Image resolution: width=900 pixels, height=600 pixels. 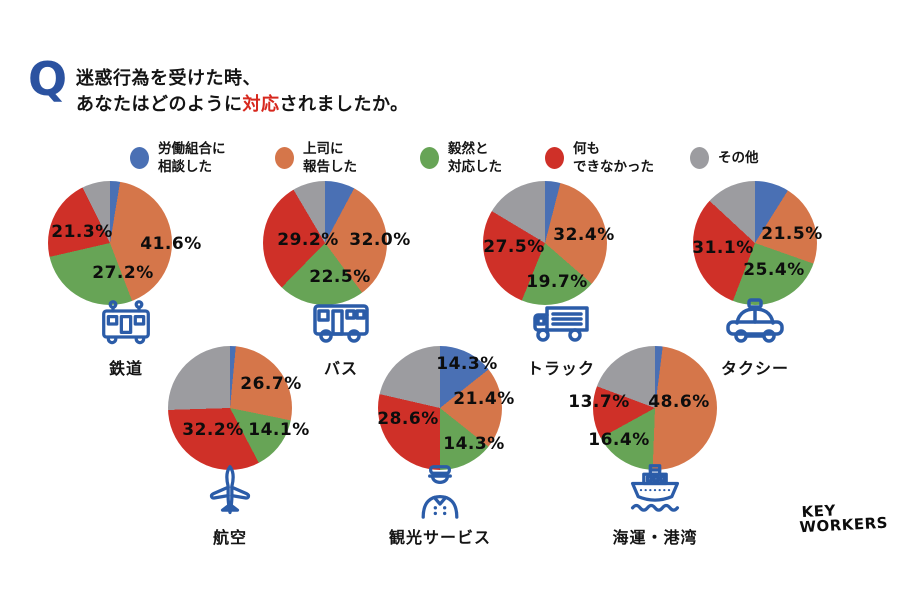 I want to click on legend-item-boss: 上司に 報告した, so click(x=316, y=158).